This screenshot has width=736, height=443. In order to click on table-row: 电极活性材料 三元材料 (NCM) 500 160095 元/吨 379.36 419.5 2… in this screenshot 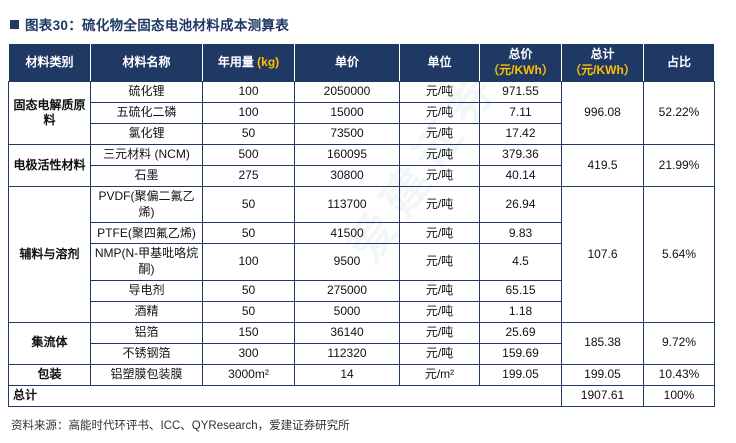, I will do `click(361, 166)`.